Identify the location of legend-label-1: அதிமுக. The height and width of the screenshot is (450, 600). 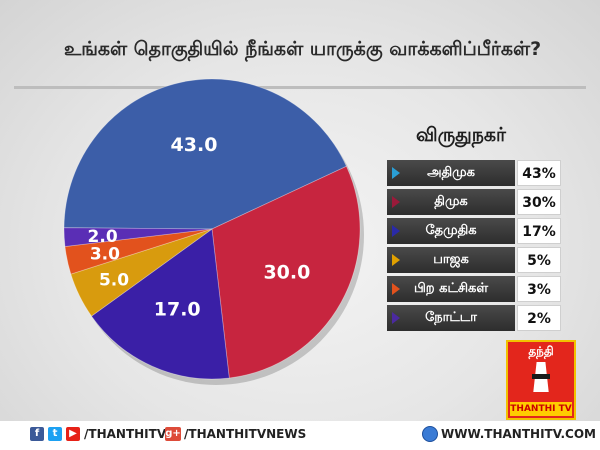
(451, 173).